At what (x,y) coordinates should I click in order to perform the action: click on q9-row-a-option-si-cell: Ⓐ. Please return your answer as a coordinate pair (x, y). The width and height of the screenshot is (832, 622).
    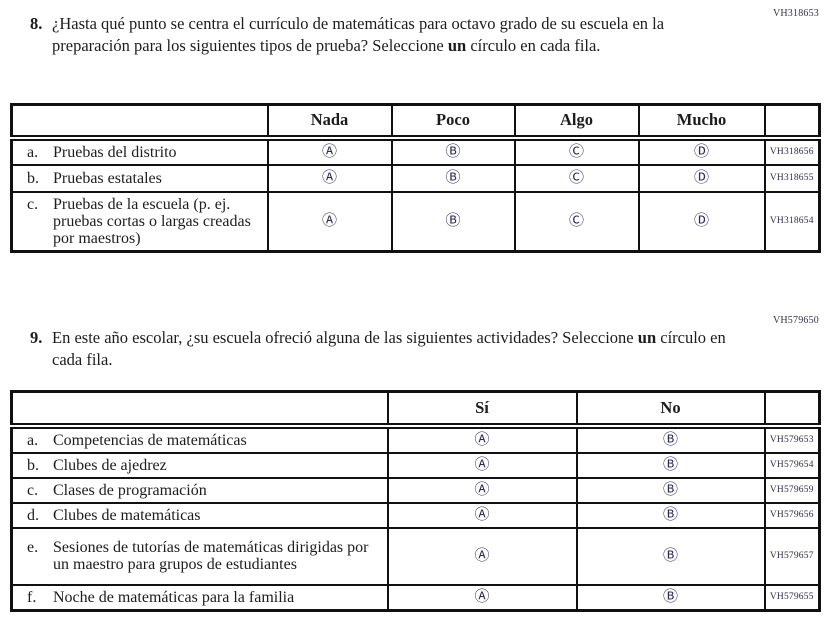
    Looking at the image, I should click on (482, 439).